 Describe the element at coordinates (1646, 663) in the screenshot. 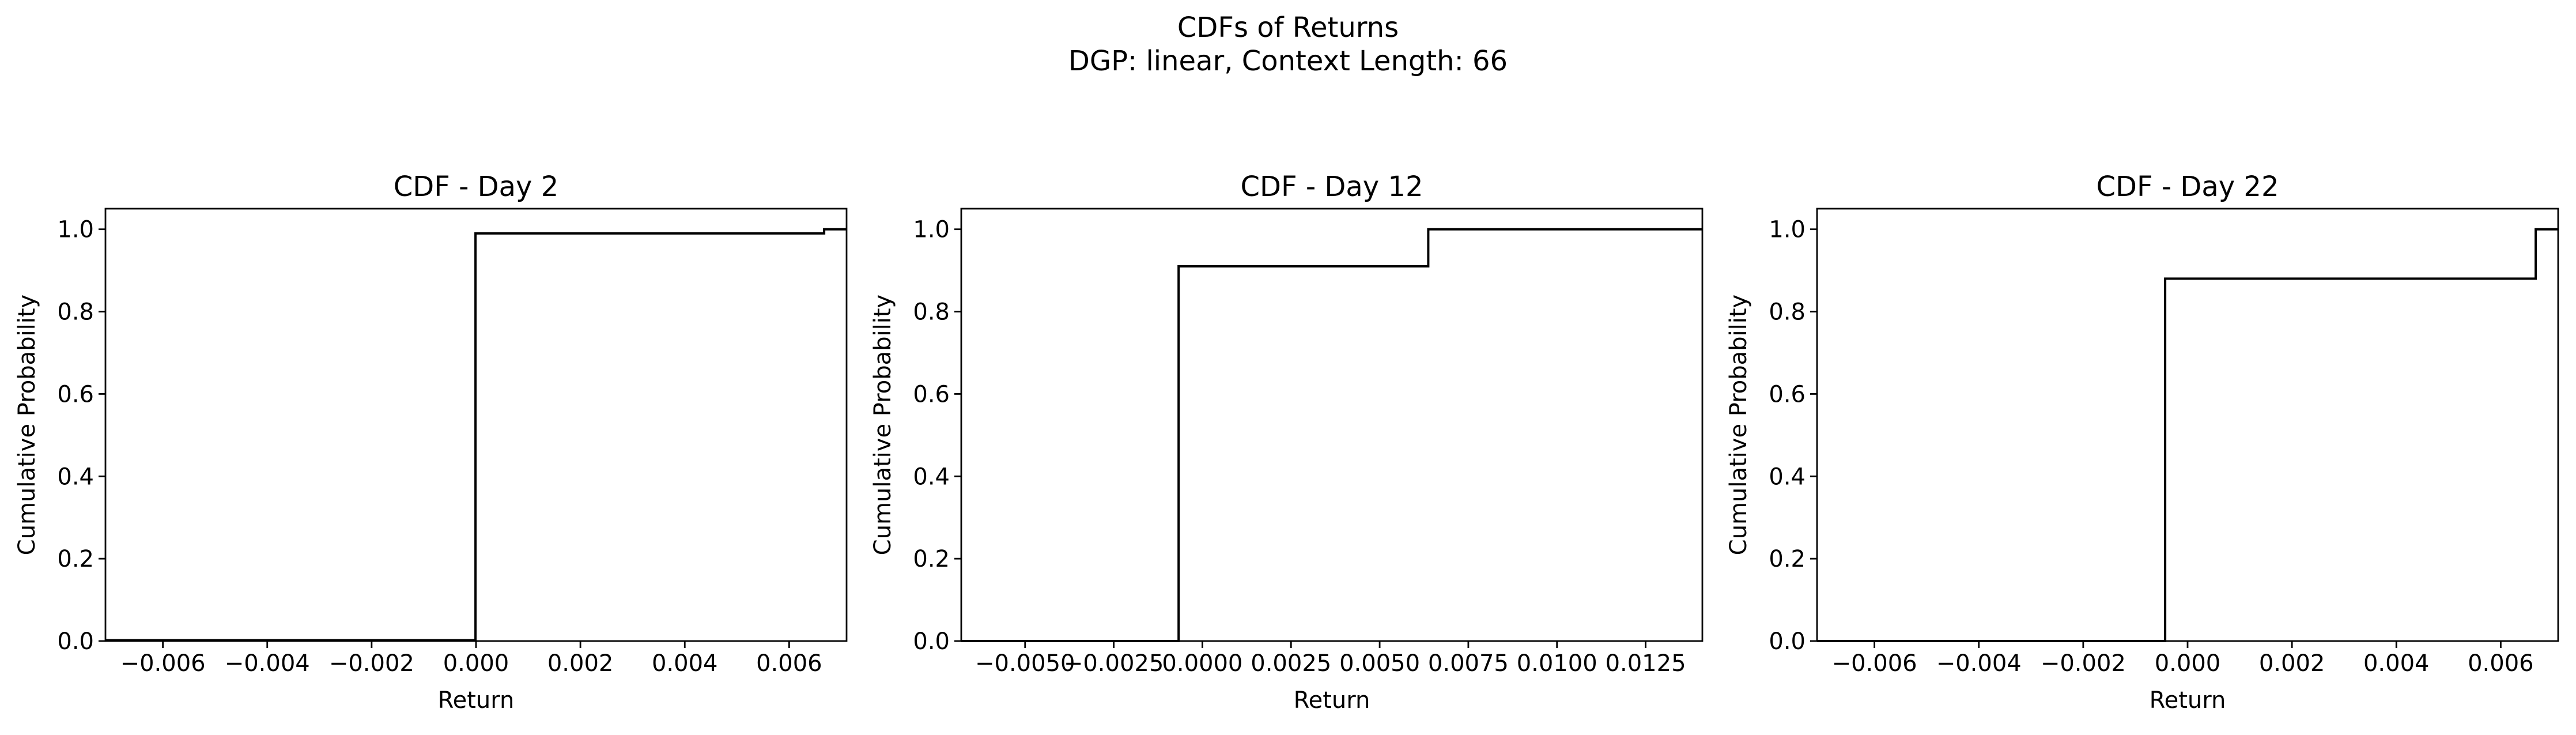

I see `x-tick-label: 0.0125` at that location.